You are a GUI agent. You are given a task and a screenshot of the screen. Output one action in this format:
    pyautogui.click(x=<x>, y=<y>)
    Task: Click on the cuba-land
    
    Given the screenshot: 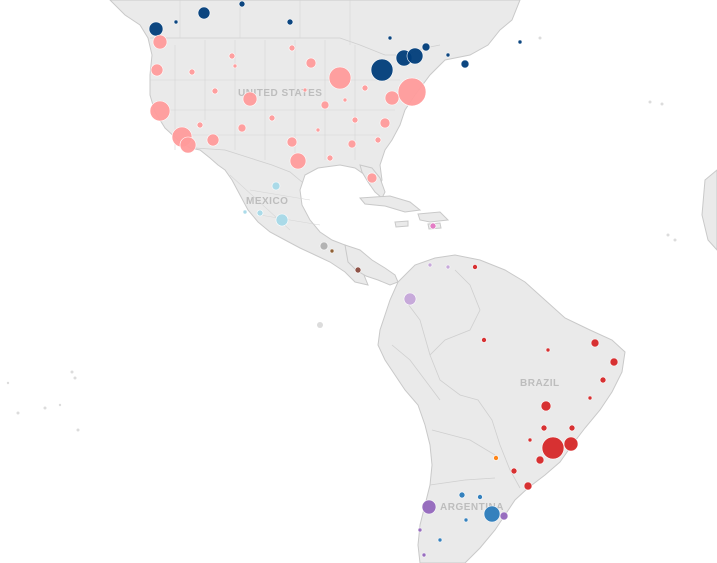 What is the action you would take?
    pyautogui.click(x=390, y=204)
    